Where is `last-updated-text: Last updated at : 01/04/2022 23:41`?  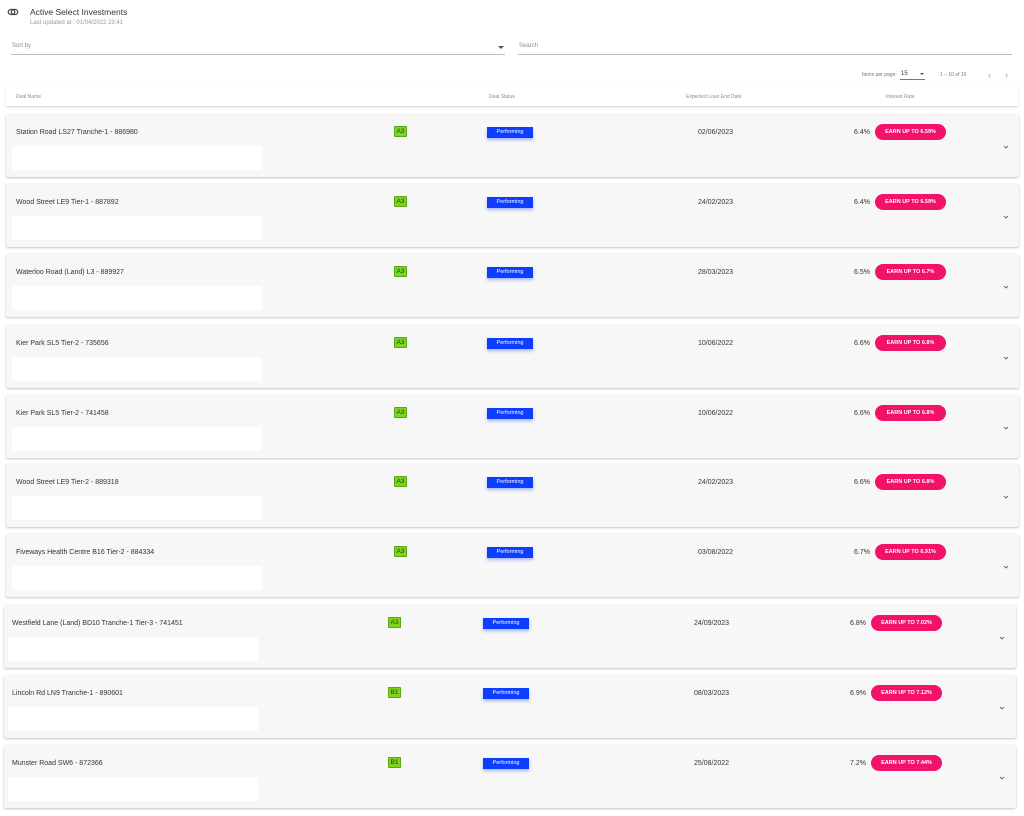 last-updated-text: Last updated at : 01/04/2022 23:41 is located at coordinates (77, 23).